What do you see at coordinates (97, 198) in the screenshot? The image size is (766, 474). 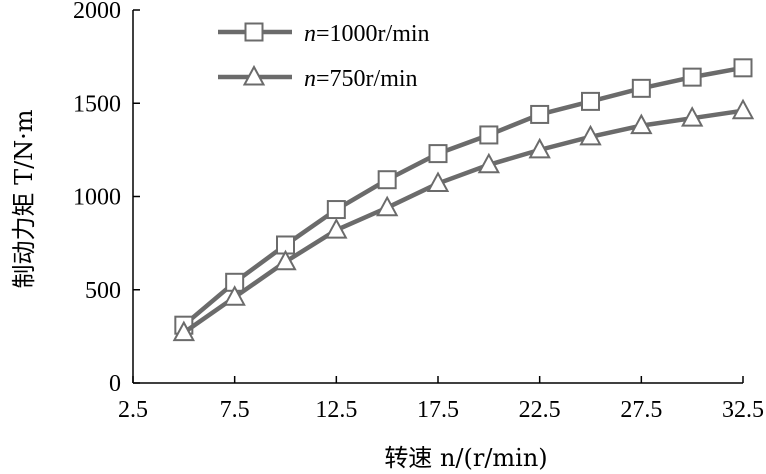 I see `y-tick-label: 1000` at bounding box center [97, 198].